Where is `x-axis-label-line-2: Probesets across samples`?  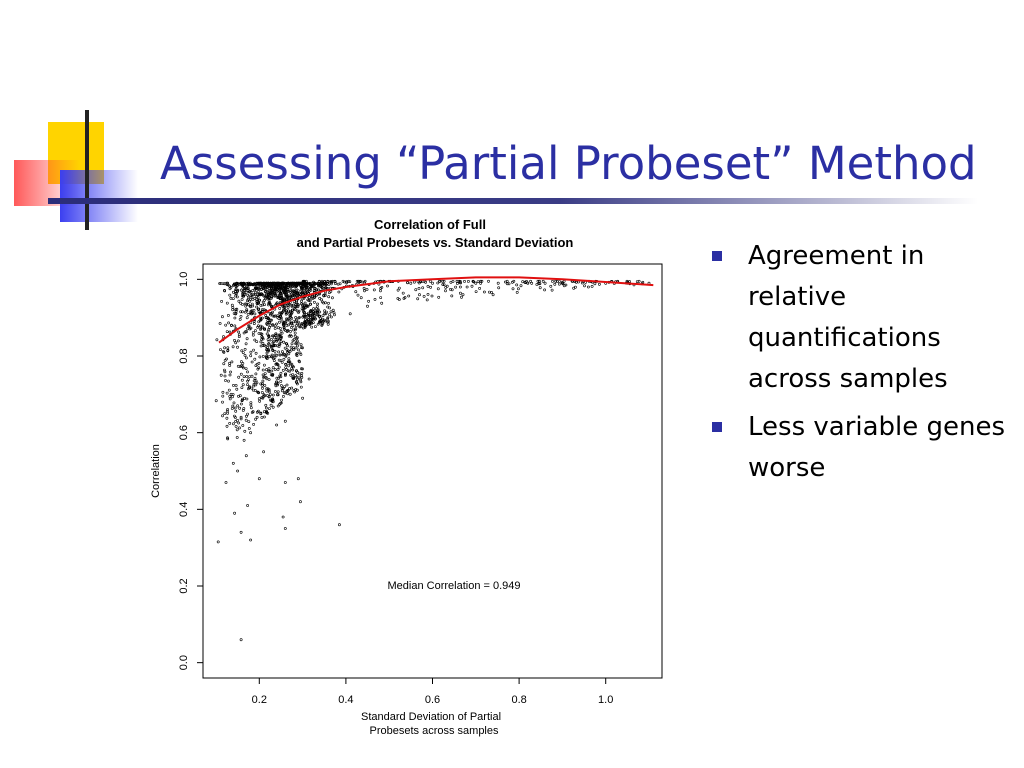 x-axis-label-line-2: Probesets across samples is located at coordinates (434, 731).